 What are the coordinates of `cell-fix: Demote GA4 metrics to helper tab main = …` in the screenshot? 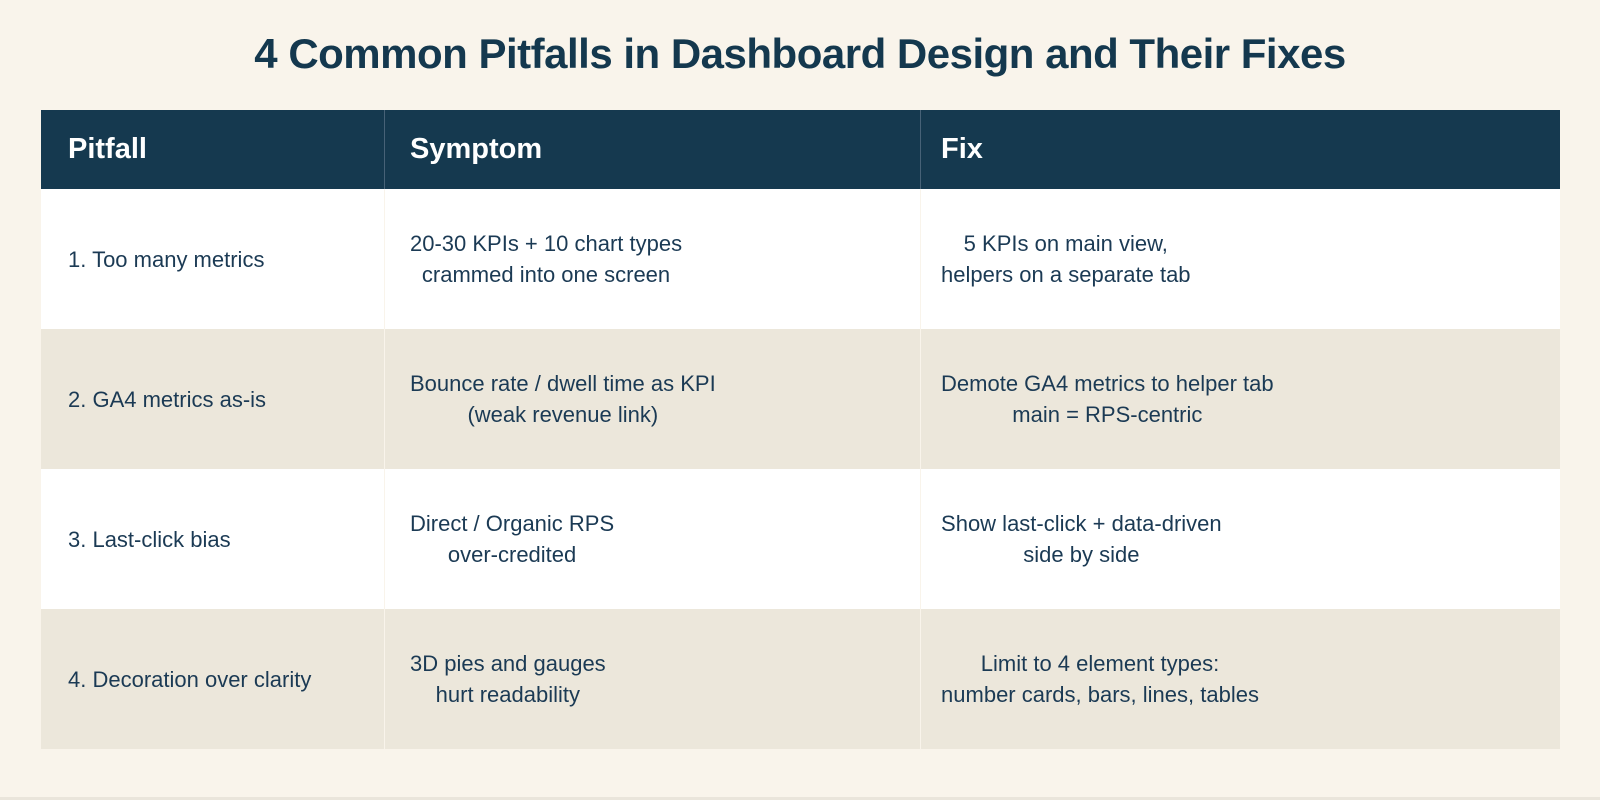 It's located at (1240, 399).